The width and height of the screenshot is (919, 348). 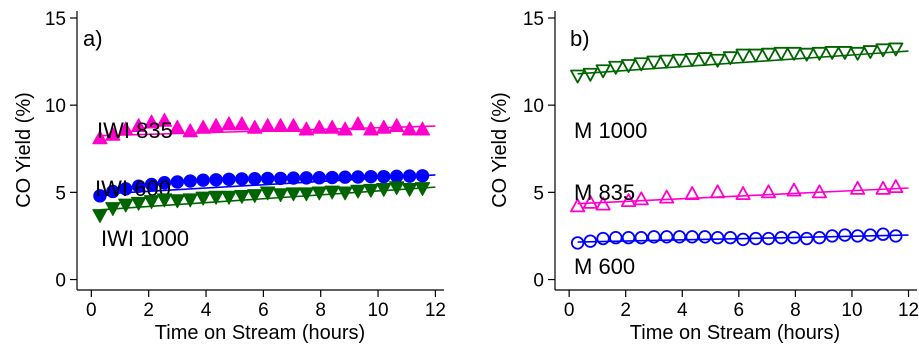 I want to click on panel-label: b), so click(x=580, y=38).